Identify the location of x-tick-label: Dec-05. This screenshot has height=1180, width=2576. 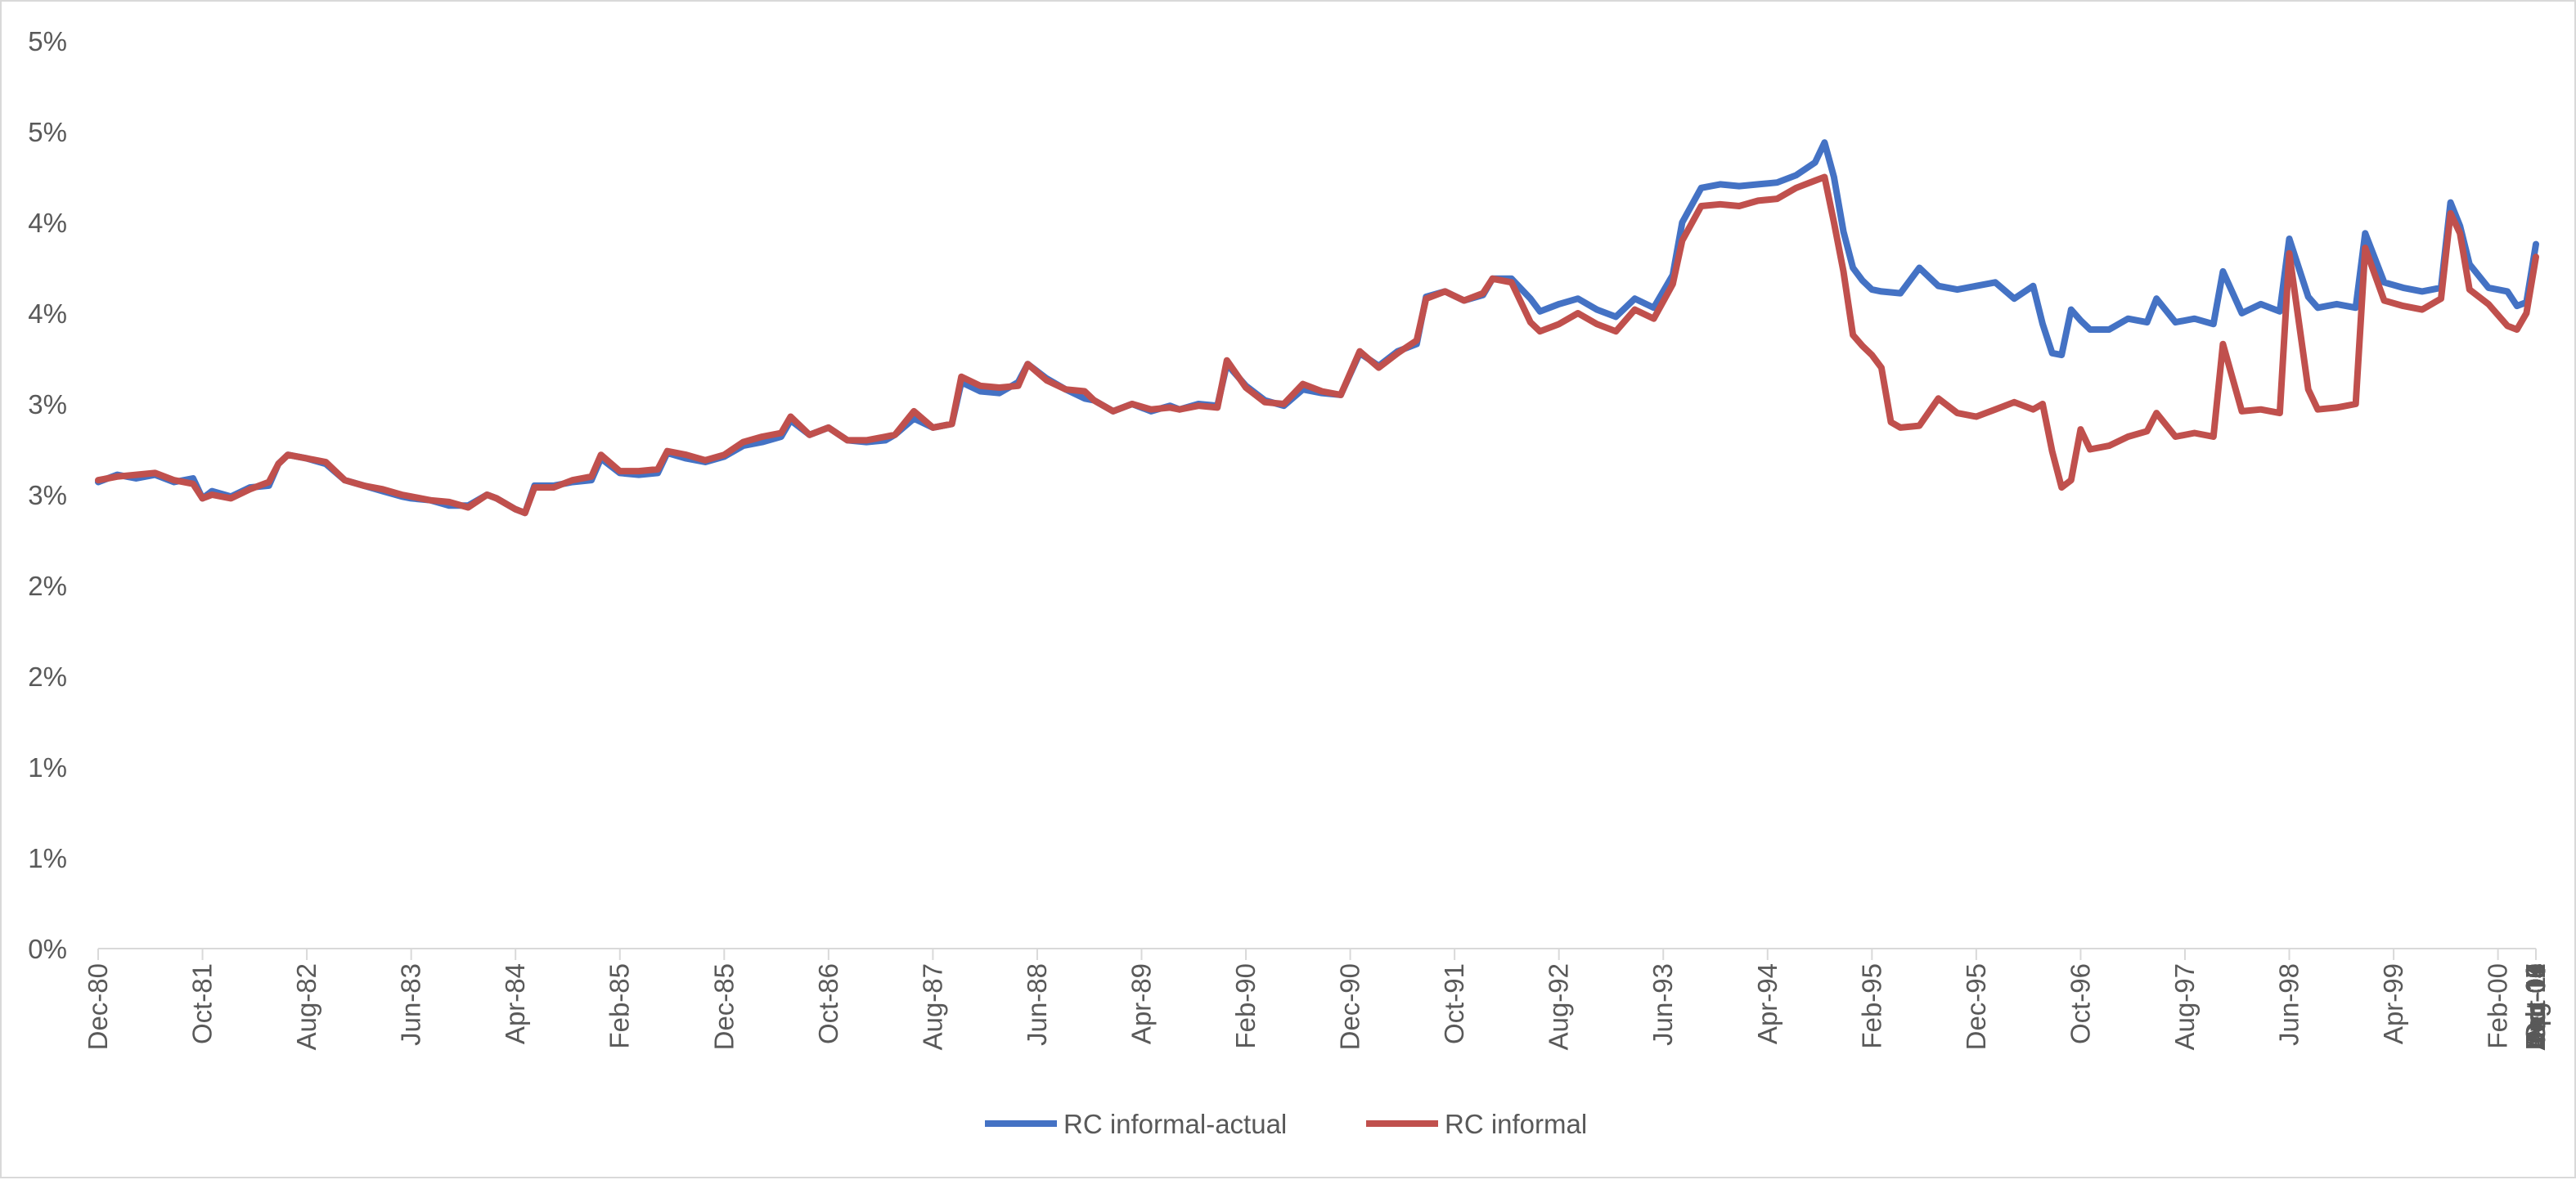
(2535, 1006).